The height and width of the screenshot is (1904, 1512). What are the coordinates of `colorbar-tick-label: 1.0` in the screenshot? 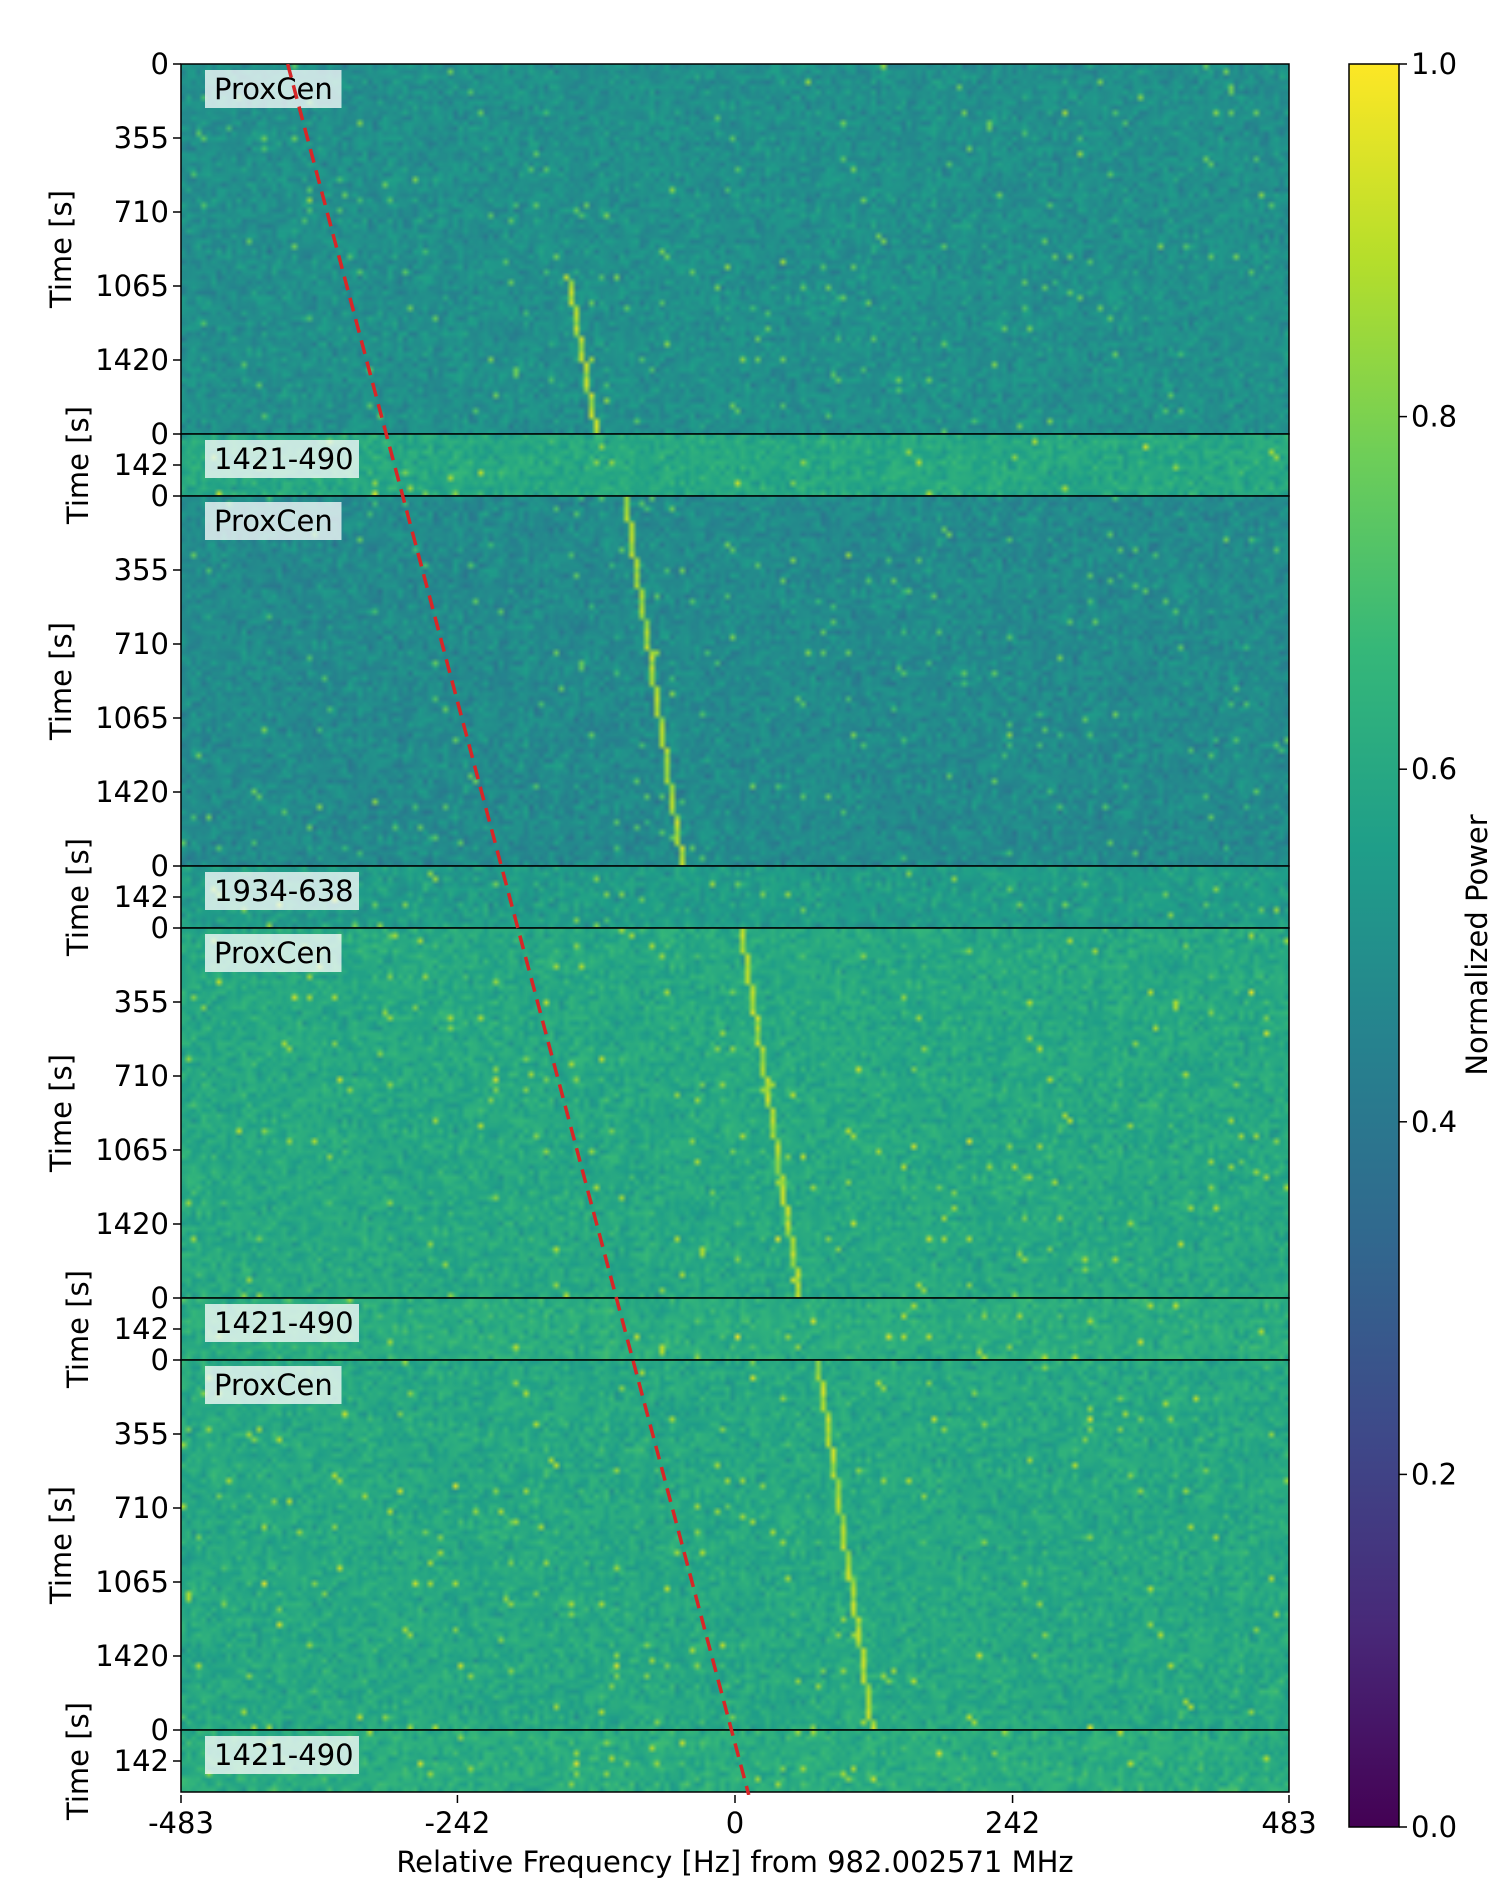 It's located at (1434, 64).